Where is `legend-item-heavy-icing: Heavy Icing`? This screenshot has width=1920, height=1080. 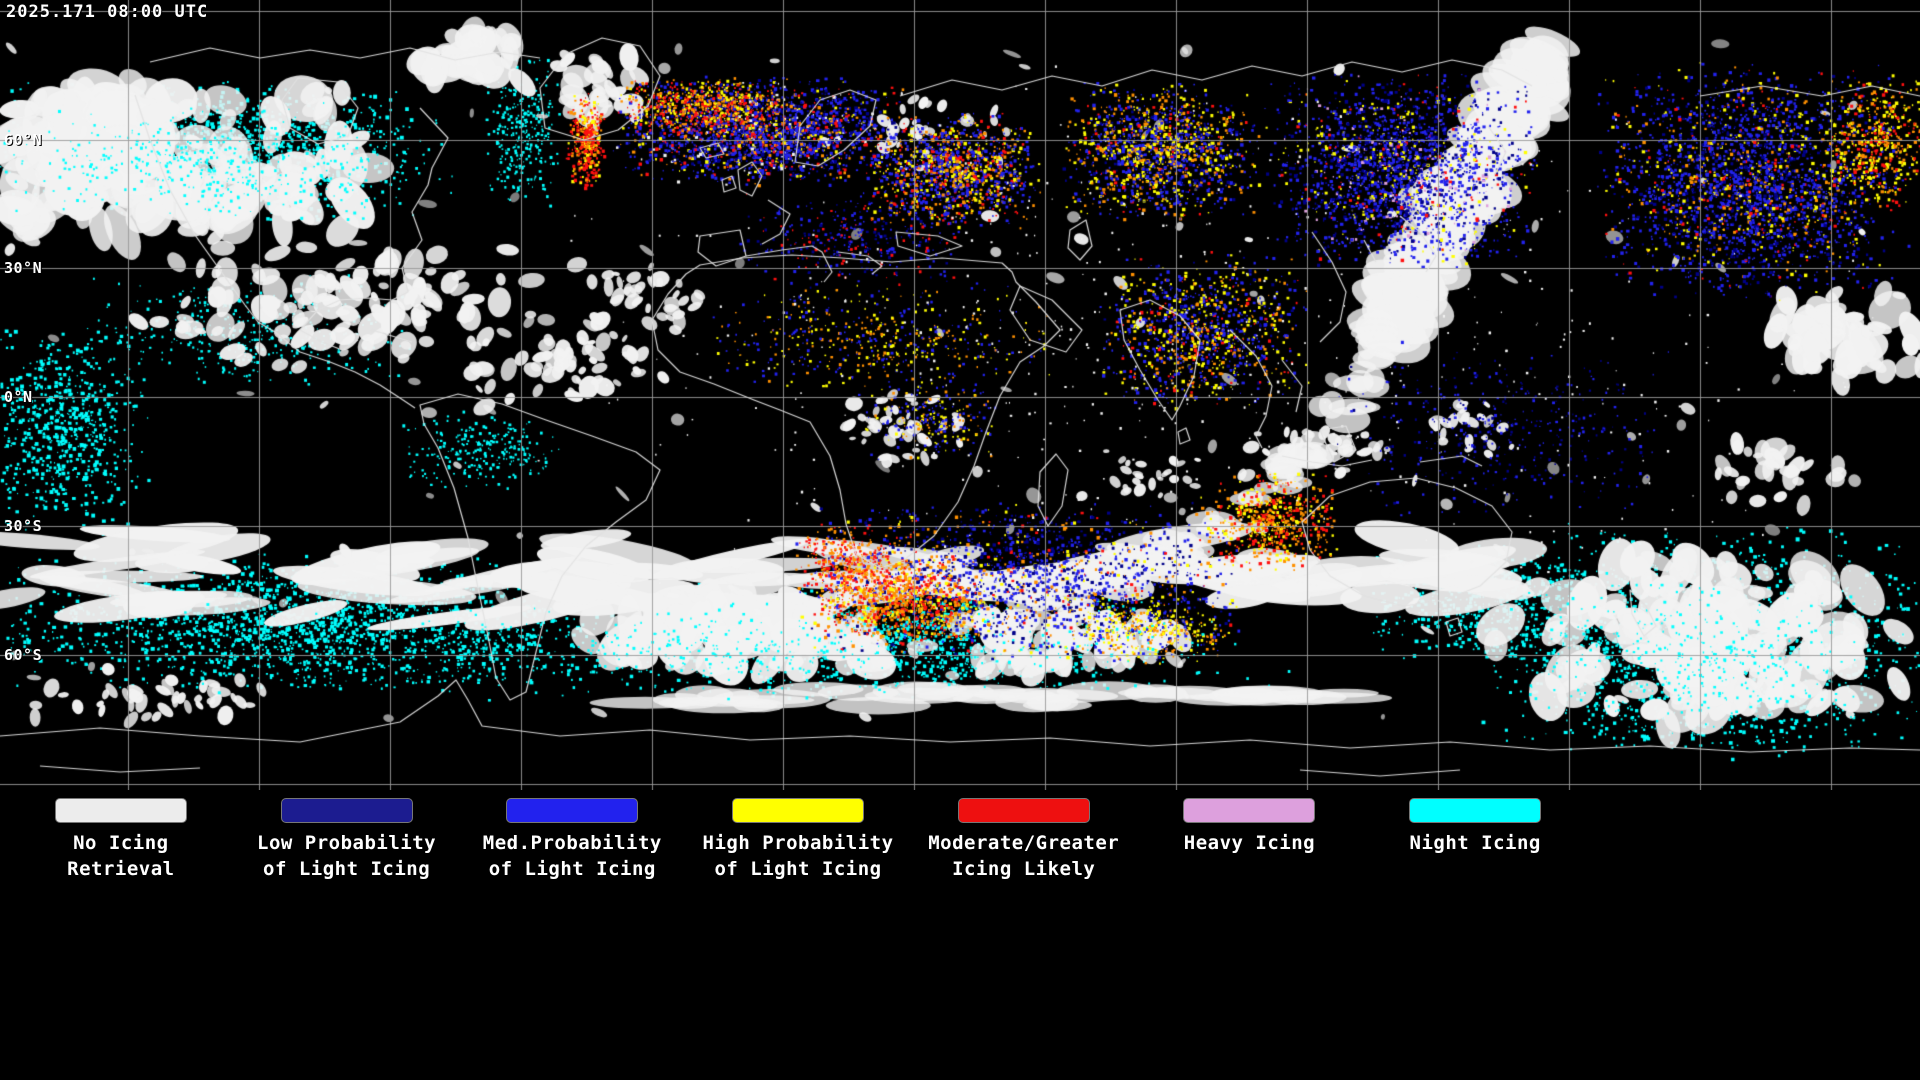 legend-item-heavy-icing: Heavy Icing is located at coordinates (1250, 840).